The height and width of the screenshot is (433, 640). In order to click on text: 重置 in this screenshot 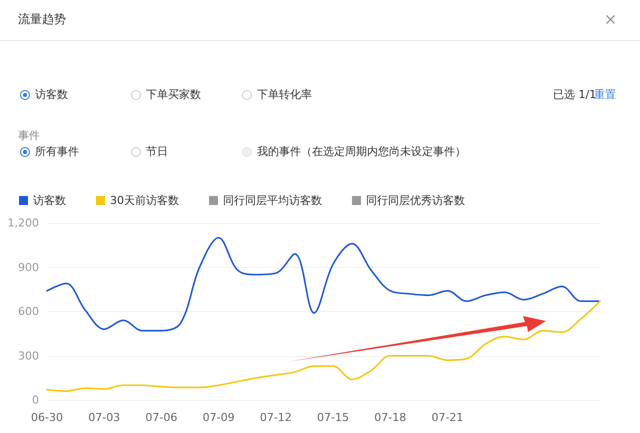, I will do `click(605, 95)`.